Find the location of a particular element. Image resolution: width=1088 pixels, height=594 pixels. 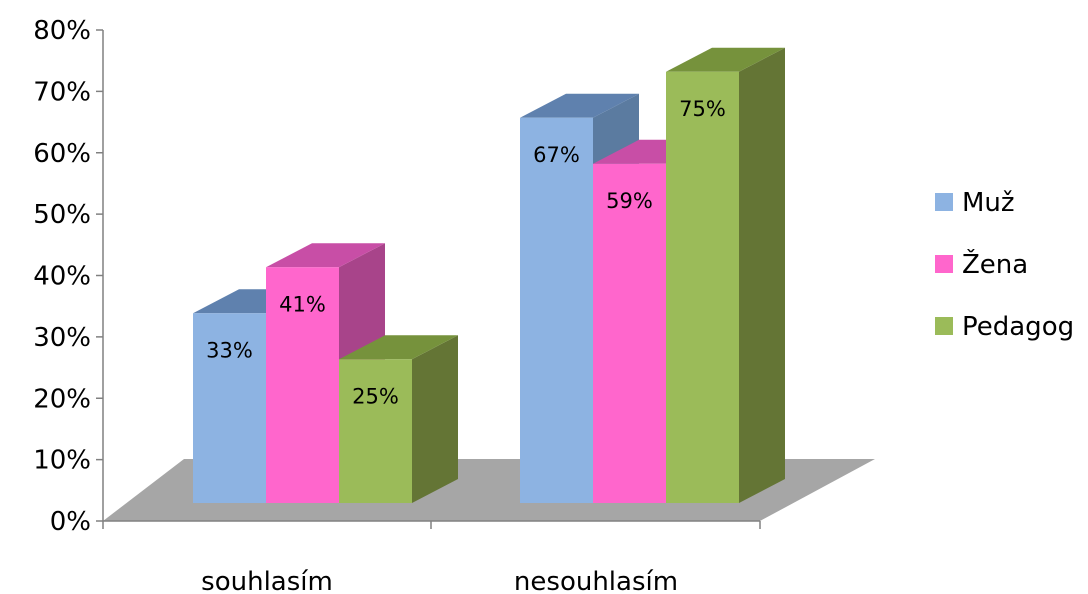

y-tick-label: 60% is located at coordinates (62, 154).